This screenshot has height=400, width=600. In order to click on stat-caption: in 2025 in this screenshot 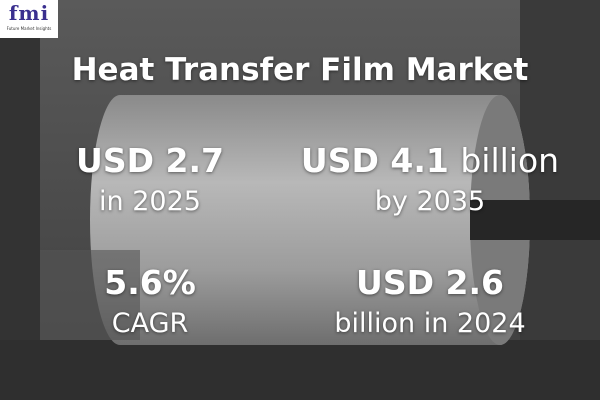, I will do `click(150, 201)`.